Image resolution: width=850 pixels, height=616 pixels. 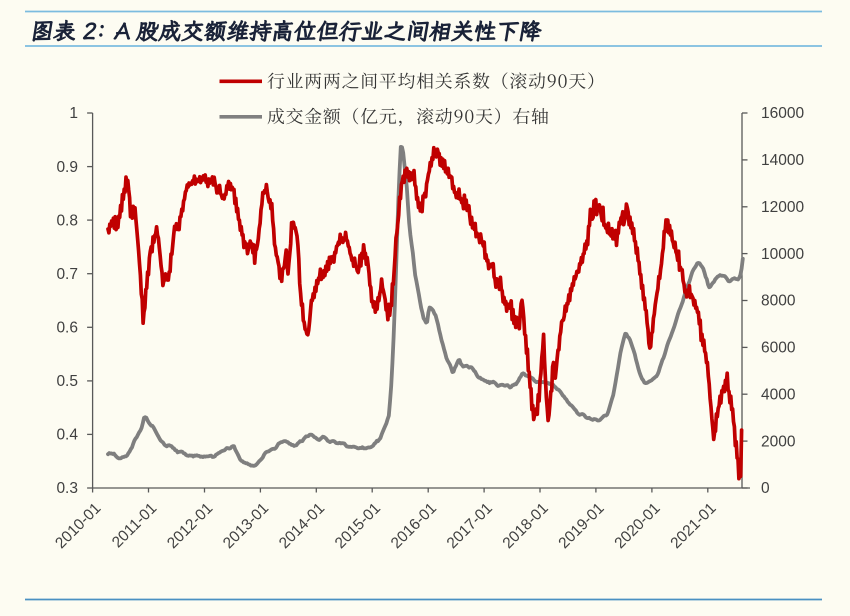 What do you see at coordinates (782, 160) in the screenshot?
I see `svg-text: 14000` at bounding box center [782, 160].